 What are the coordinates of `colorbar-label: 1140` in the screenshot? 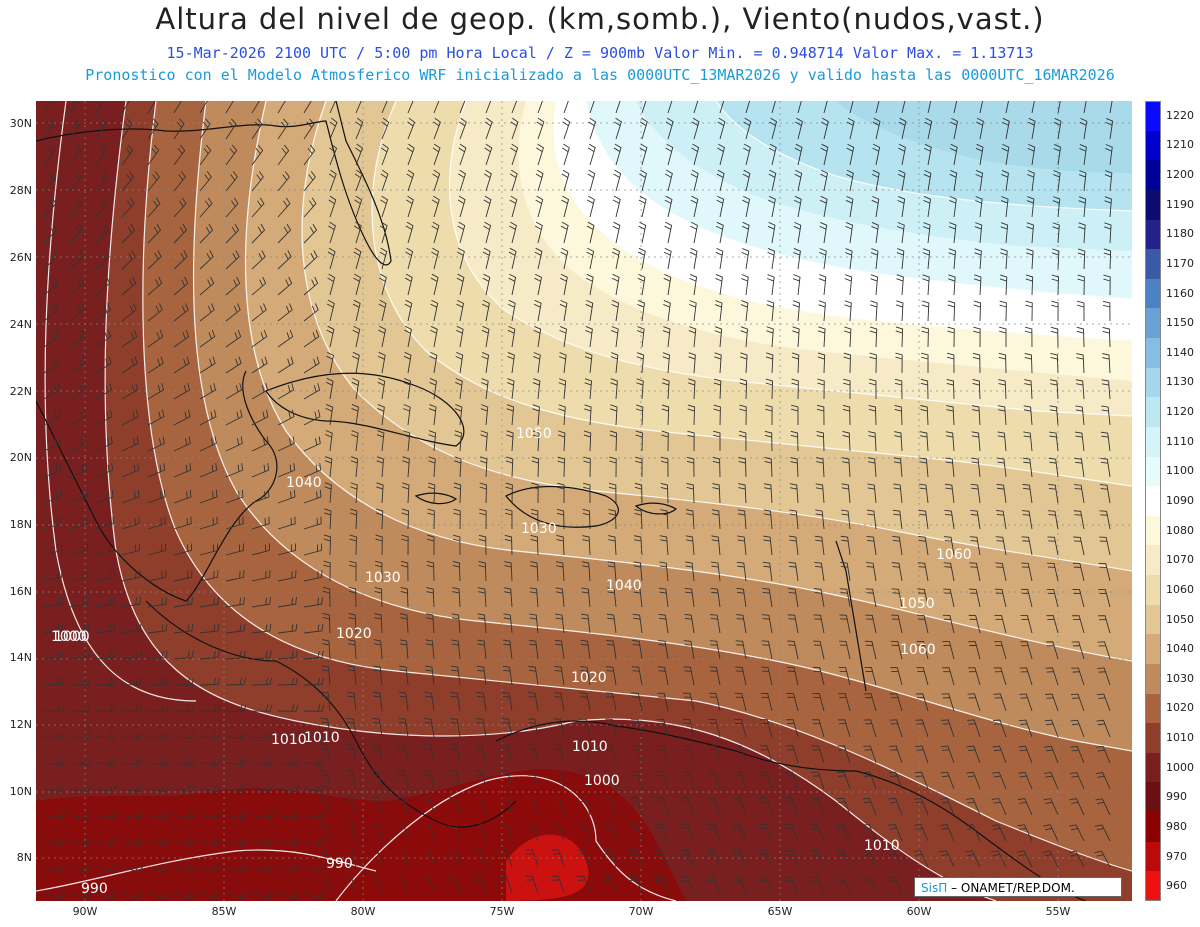 It's located at (1180, 352).